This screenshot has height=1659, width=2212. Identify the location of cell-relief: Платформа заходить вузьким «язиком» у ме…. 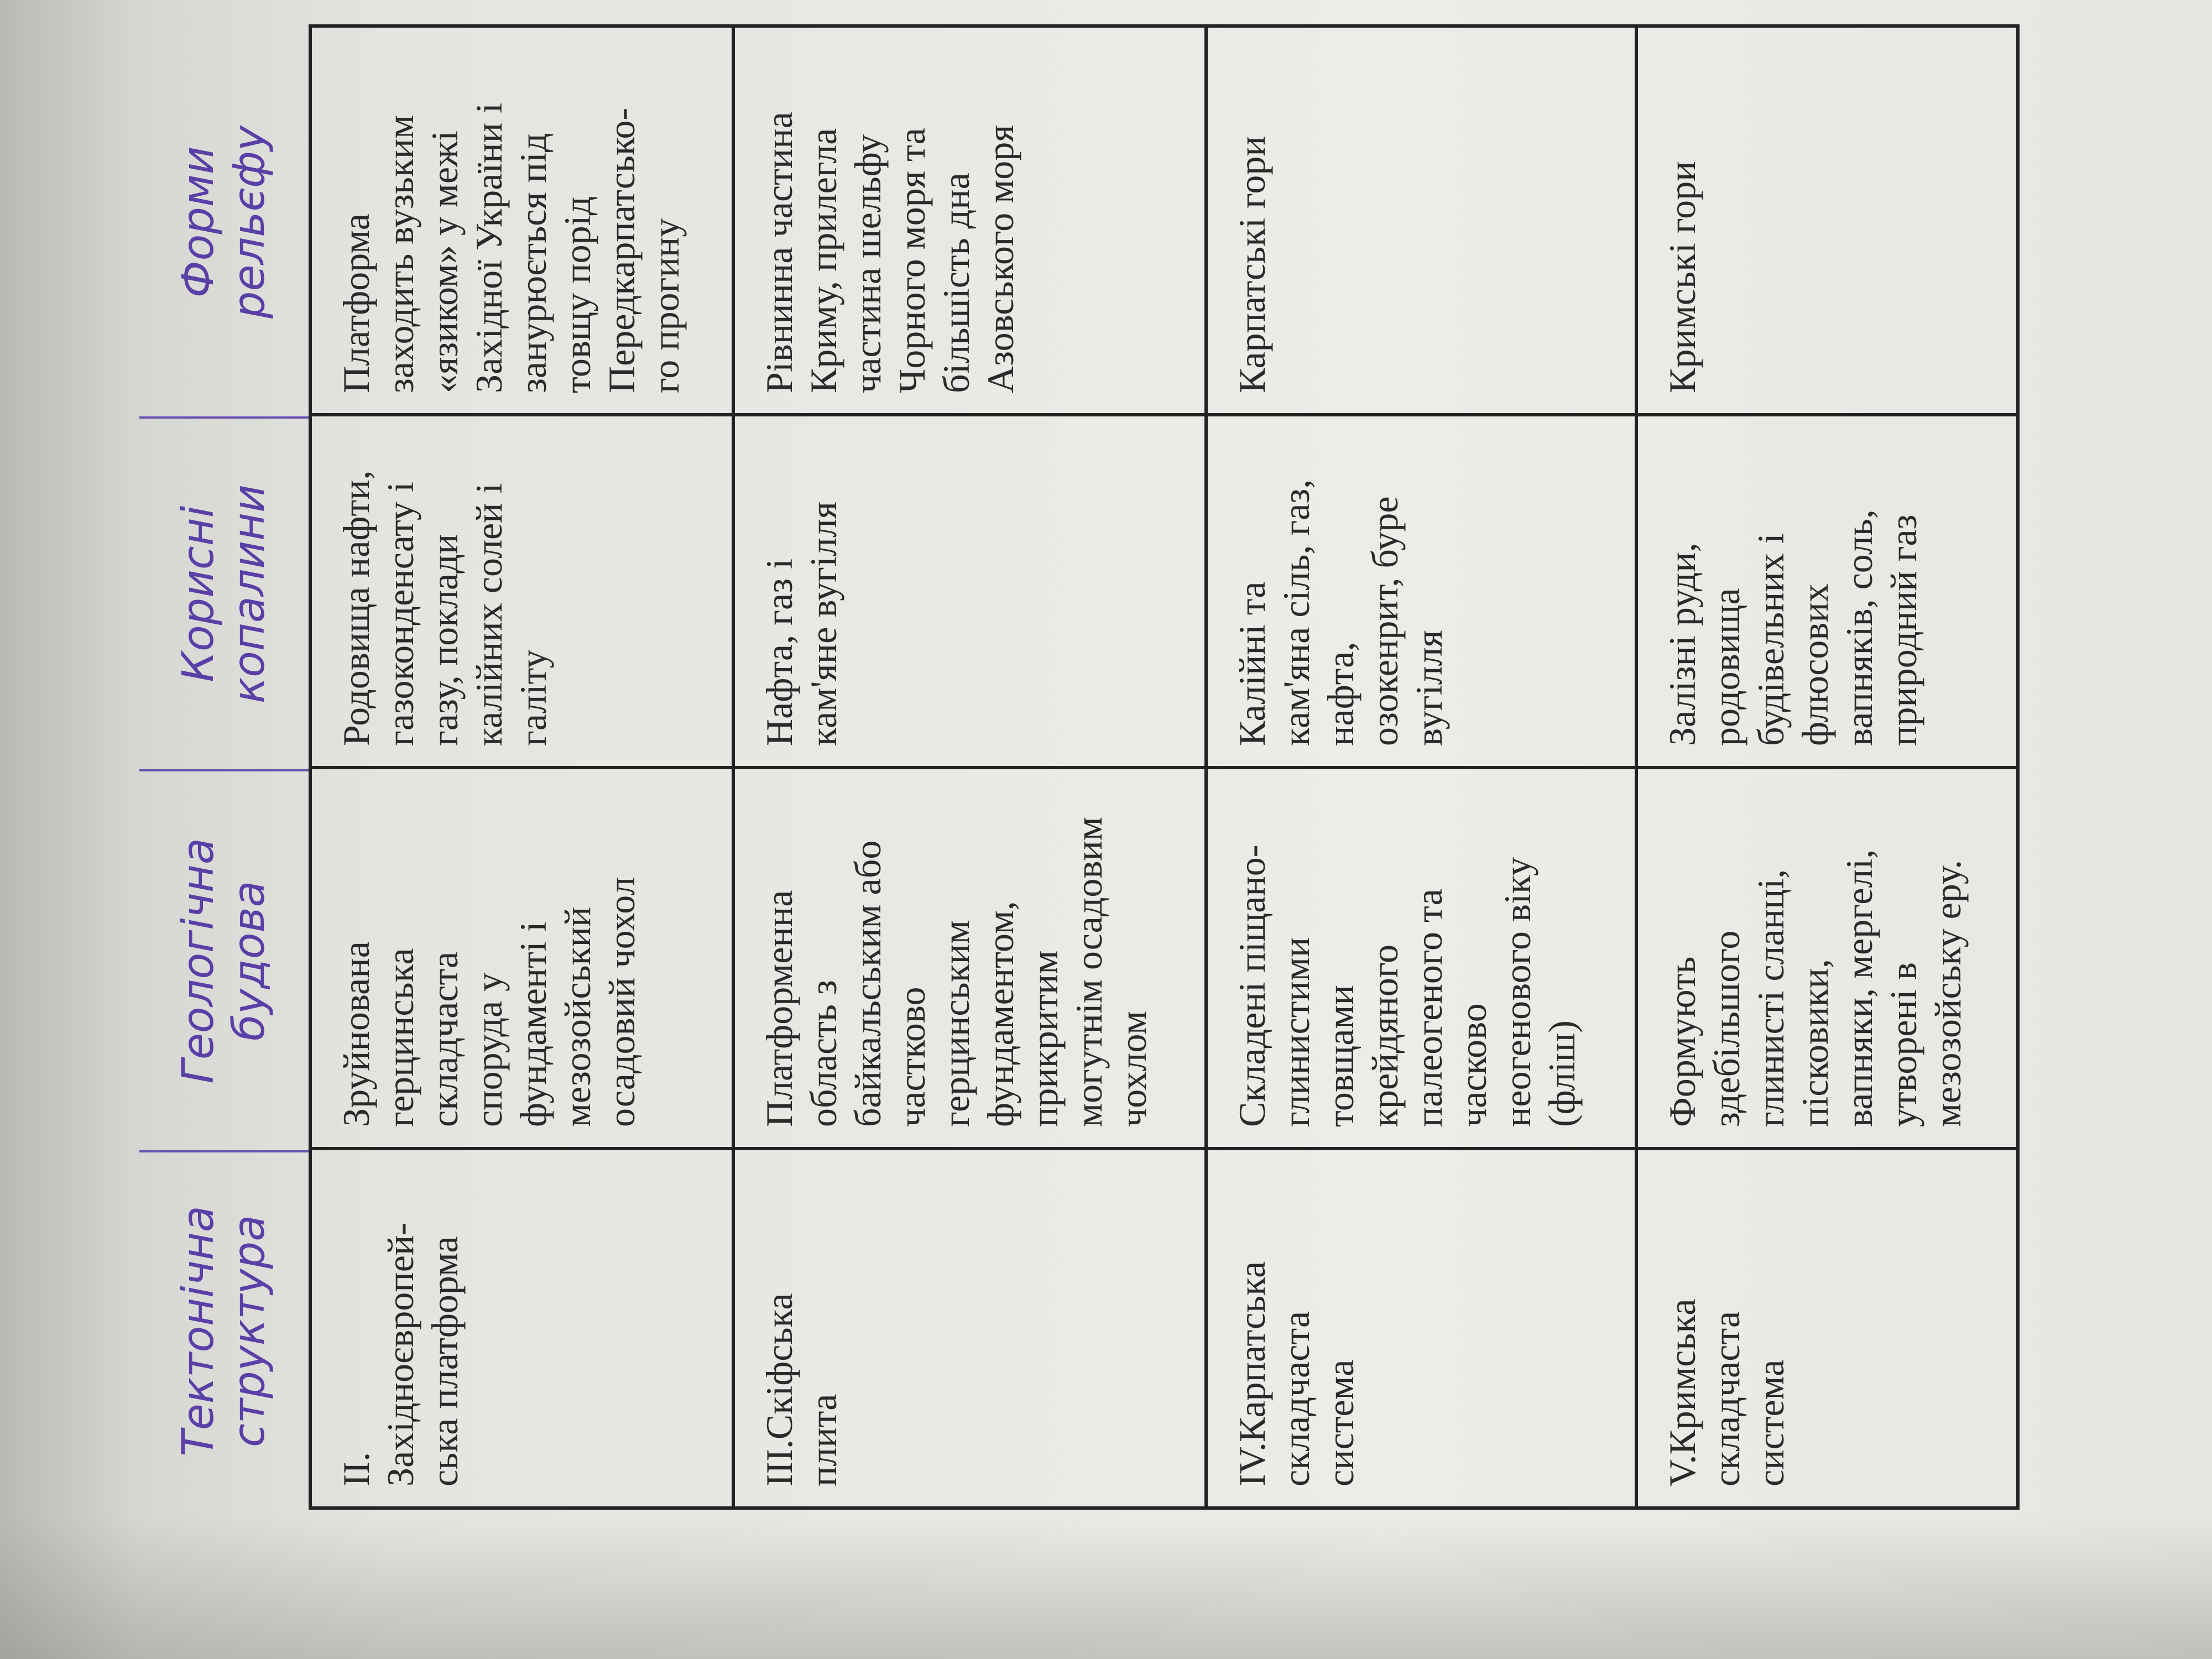
(522, 221).